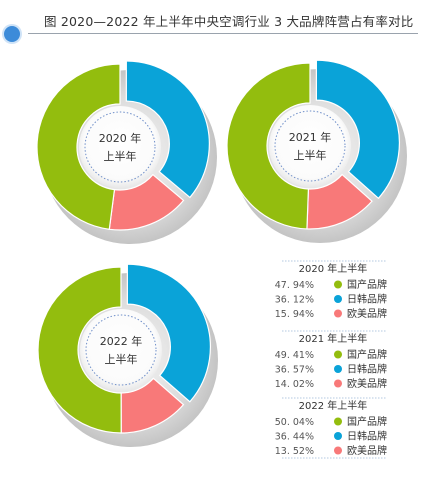 The height and width of the screenshot is (482, 444). What do you see at coordinates (333, 338) in the screenshot?
I see `legend-title: 2021 年上半年` at bounding box center [333, 338].